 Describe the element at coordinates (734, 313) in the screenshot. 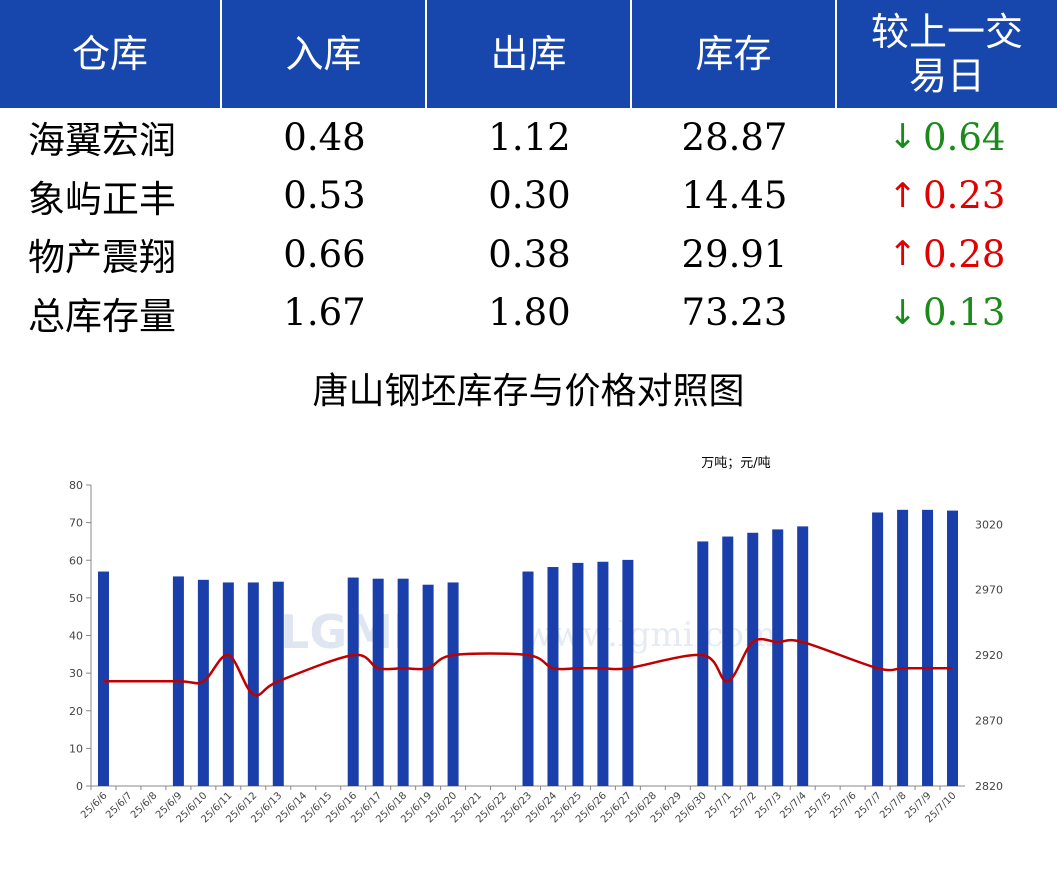

I see `stock-value: 73.23` at that location.